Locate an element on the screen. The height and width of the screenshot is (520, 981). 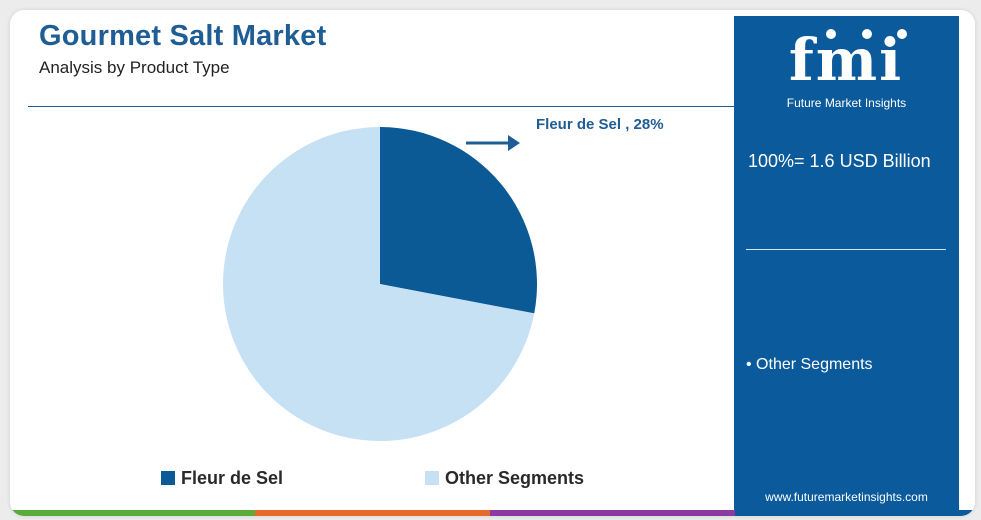
website-link: www.futuremarketinsights.com is located at coordinates (846, 497).